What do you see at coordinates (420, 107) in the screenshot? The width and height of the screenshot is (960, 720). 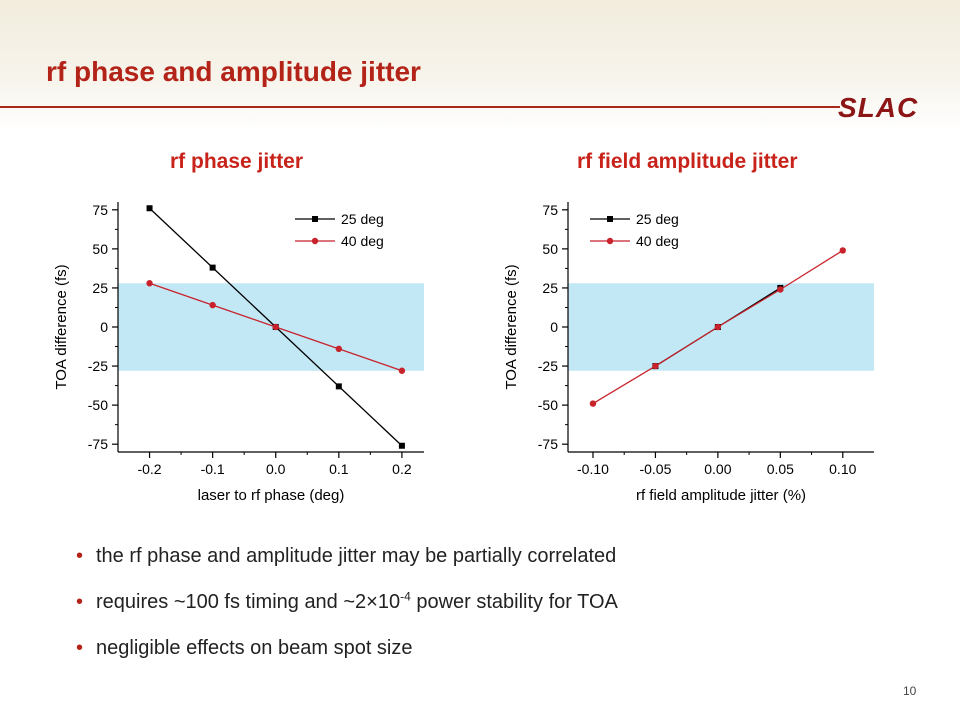 I see `header-rule` at bounding box center [420, 107].